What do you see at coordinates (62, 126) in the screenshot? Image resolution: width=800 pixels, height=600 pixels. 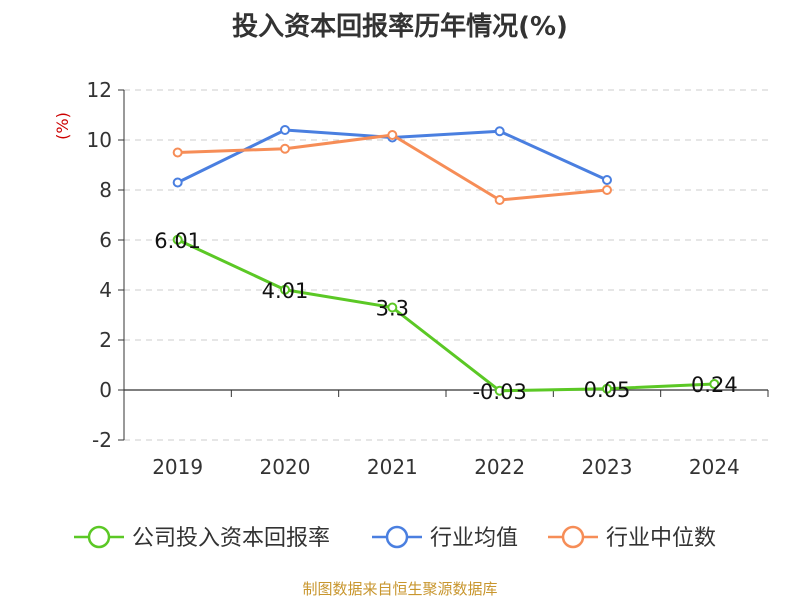 I see `y-axis-label: (%)` at bounding box center [62, 126].